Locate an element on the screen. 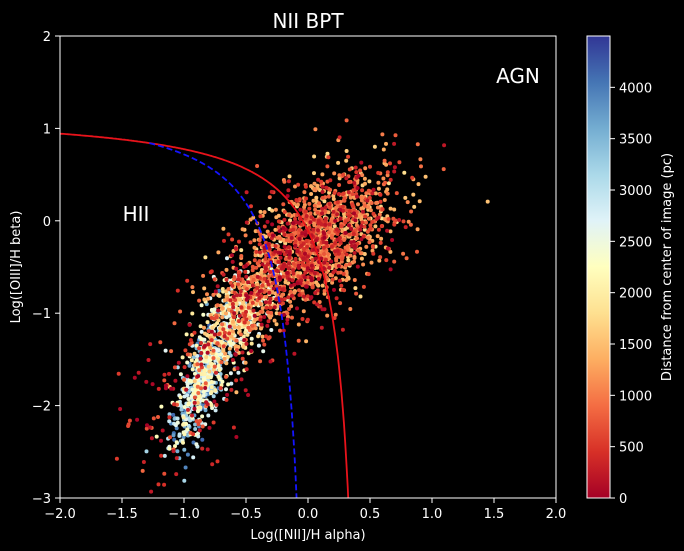  colorbar-tick-label: 4000 is located at coordinates (635, 88).